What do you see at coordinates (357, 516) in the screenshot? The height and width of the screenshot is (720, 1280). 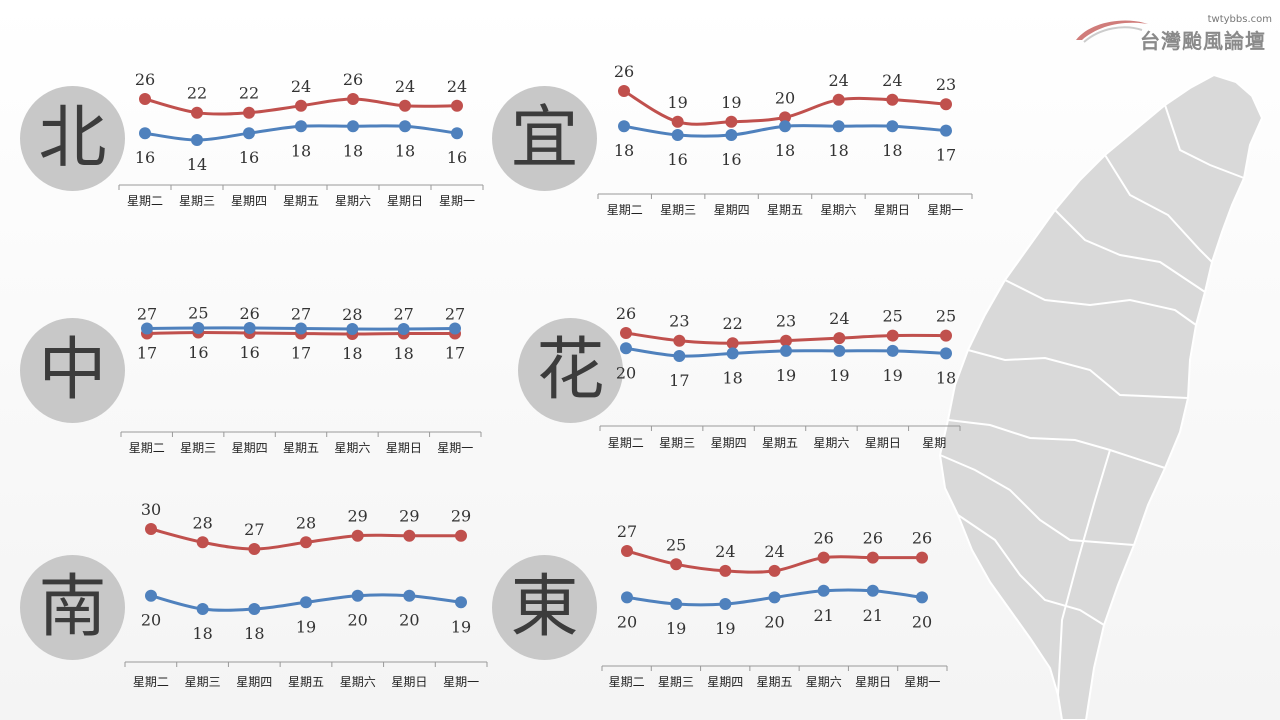 I see `high-temp-label: 29` at bounding box center [357, 516].